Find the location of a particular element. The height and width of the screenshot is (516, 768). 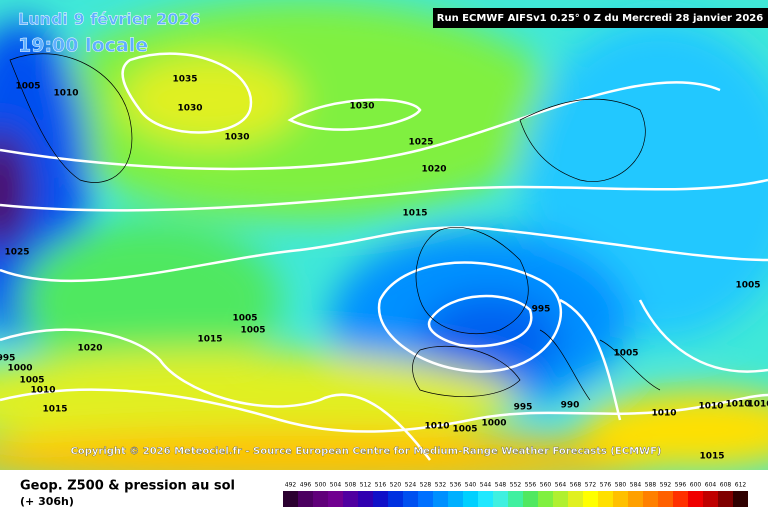

scale-label: 508 is located at coordinates (351, 485).